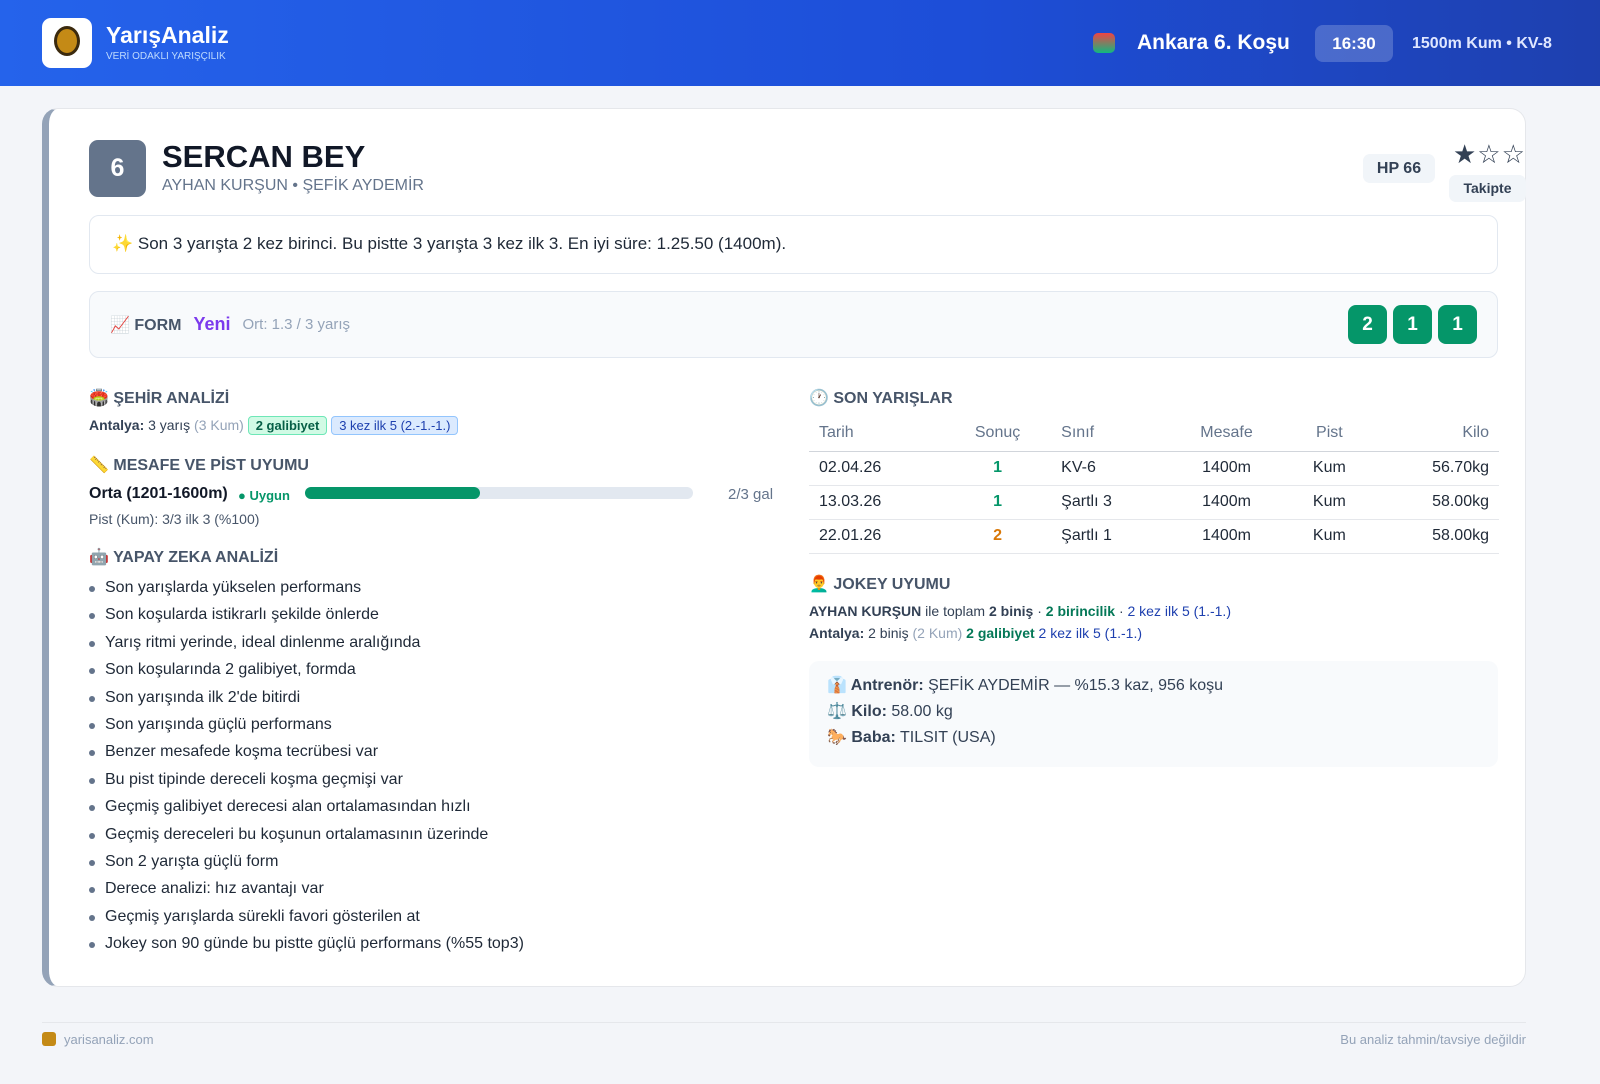 The image size is (1600, 1084). What do you see at coordinates (881, 398) in the screenshot?
I see `section-title: 🕐 SON YARIŞLAR` at bounding box center [881, 398].